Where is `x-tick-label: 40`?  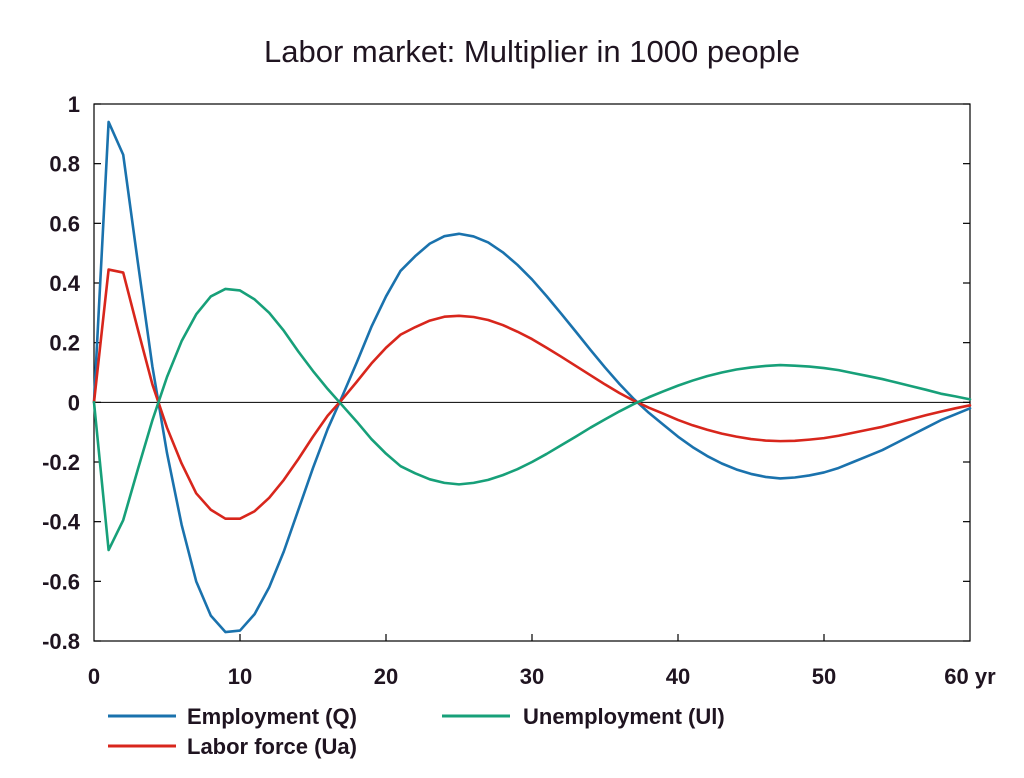 x-tick-label: 40 is located at coordinates (678, 676).